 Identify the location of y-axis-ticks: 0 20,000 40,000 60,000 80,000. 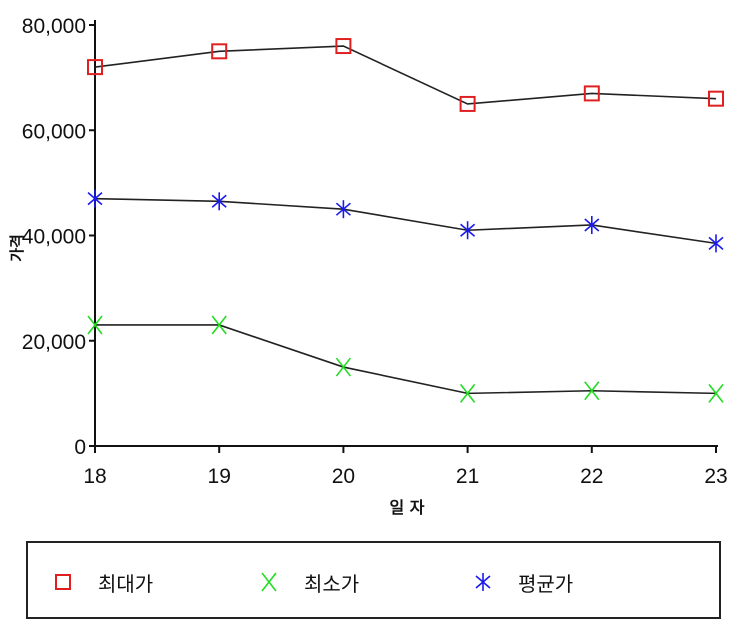
(58, 237).